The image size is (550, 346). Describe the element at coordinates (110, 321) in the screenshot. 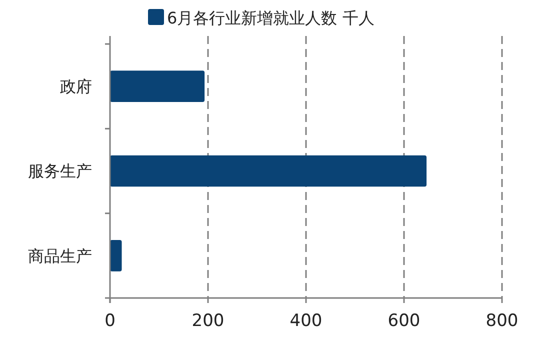

I see `x-tick-label: 0` at that location.